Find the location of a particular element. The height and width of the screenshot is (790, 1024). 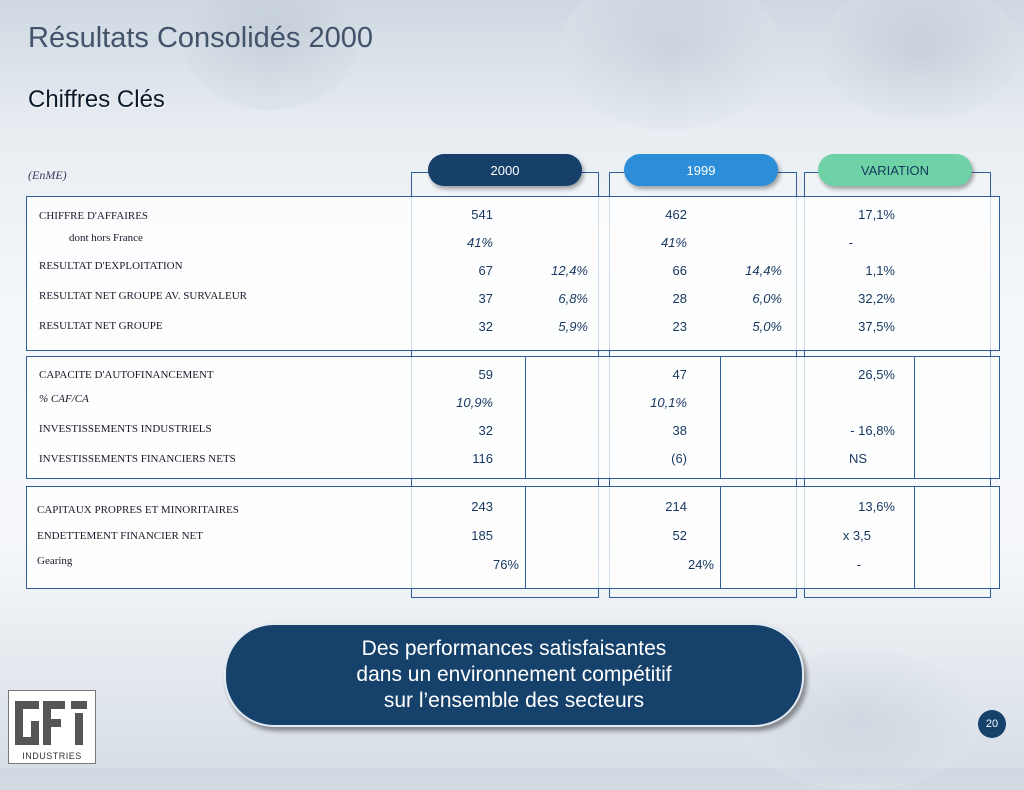

value-1999: 41% is located at coordinates (673, 242).